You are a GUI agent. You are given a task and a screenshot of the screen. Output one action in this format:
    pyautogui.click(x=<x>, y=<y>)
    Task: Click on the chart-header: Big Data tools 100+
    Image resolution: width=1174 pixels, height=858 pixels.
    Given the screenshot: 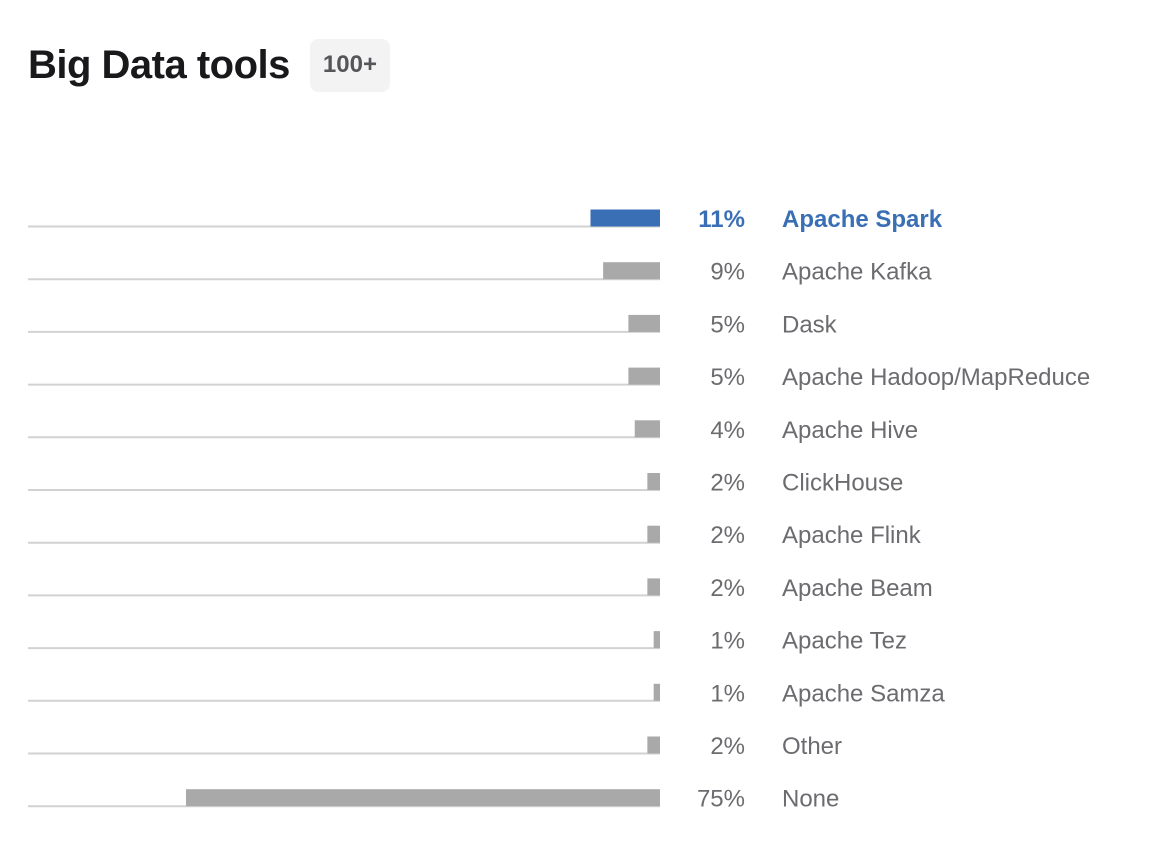 What is the action you would take?
    pyautogui.click(x=209, y=65)
    